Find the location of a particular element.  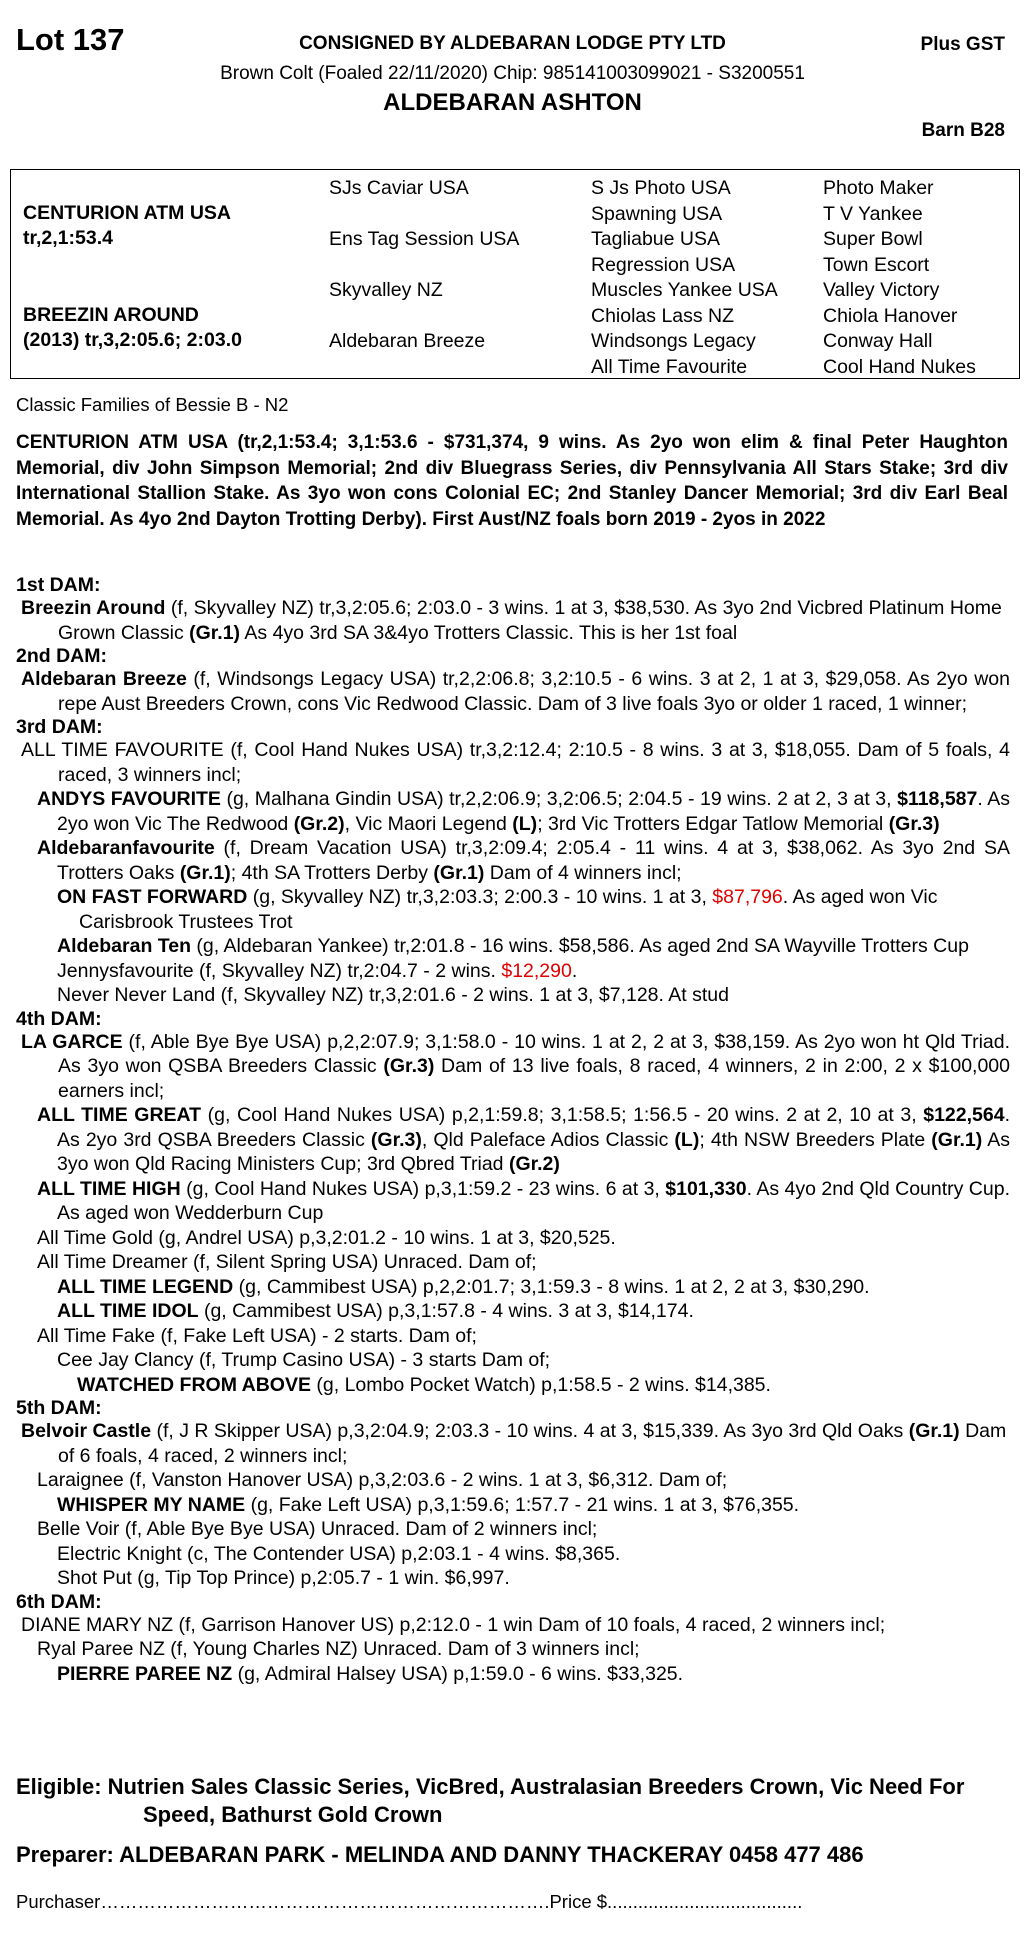

pedigree-ancestor: Super Bowl is located at coordinates (873, 239).